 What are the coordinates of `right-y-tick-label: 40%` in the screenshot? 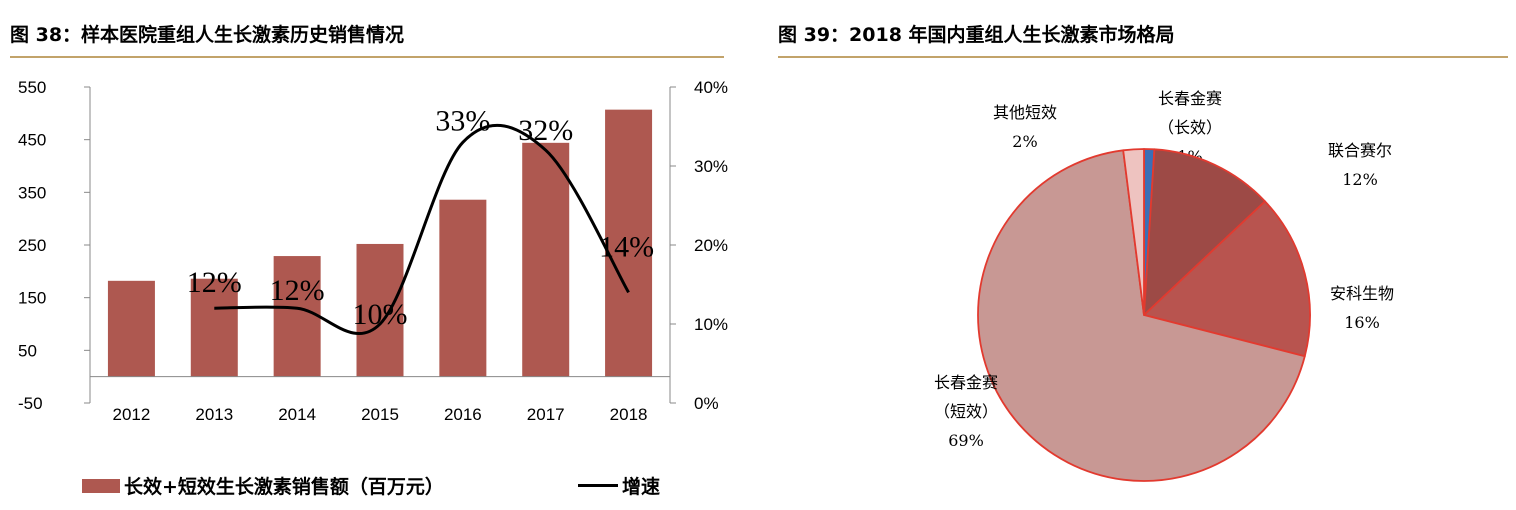 It's located at (711, 87).